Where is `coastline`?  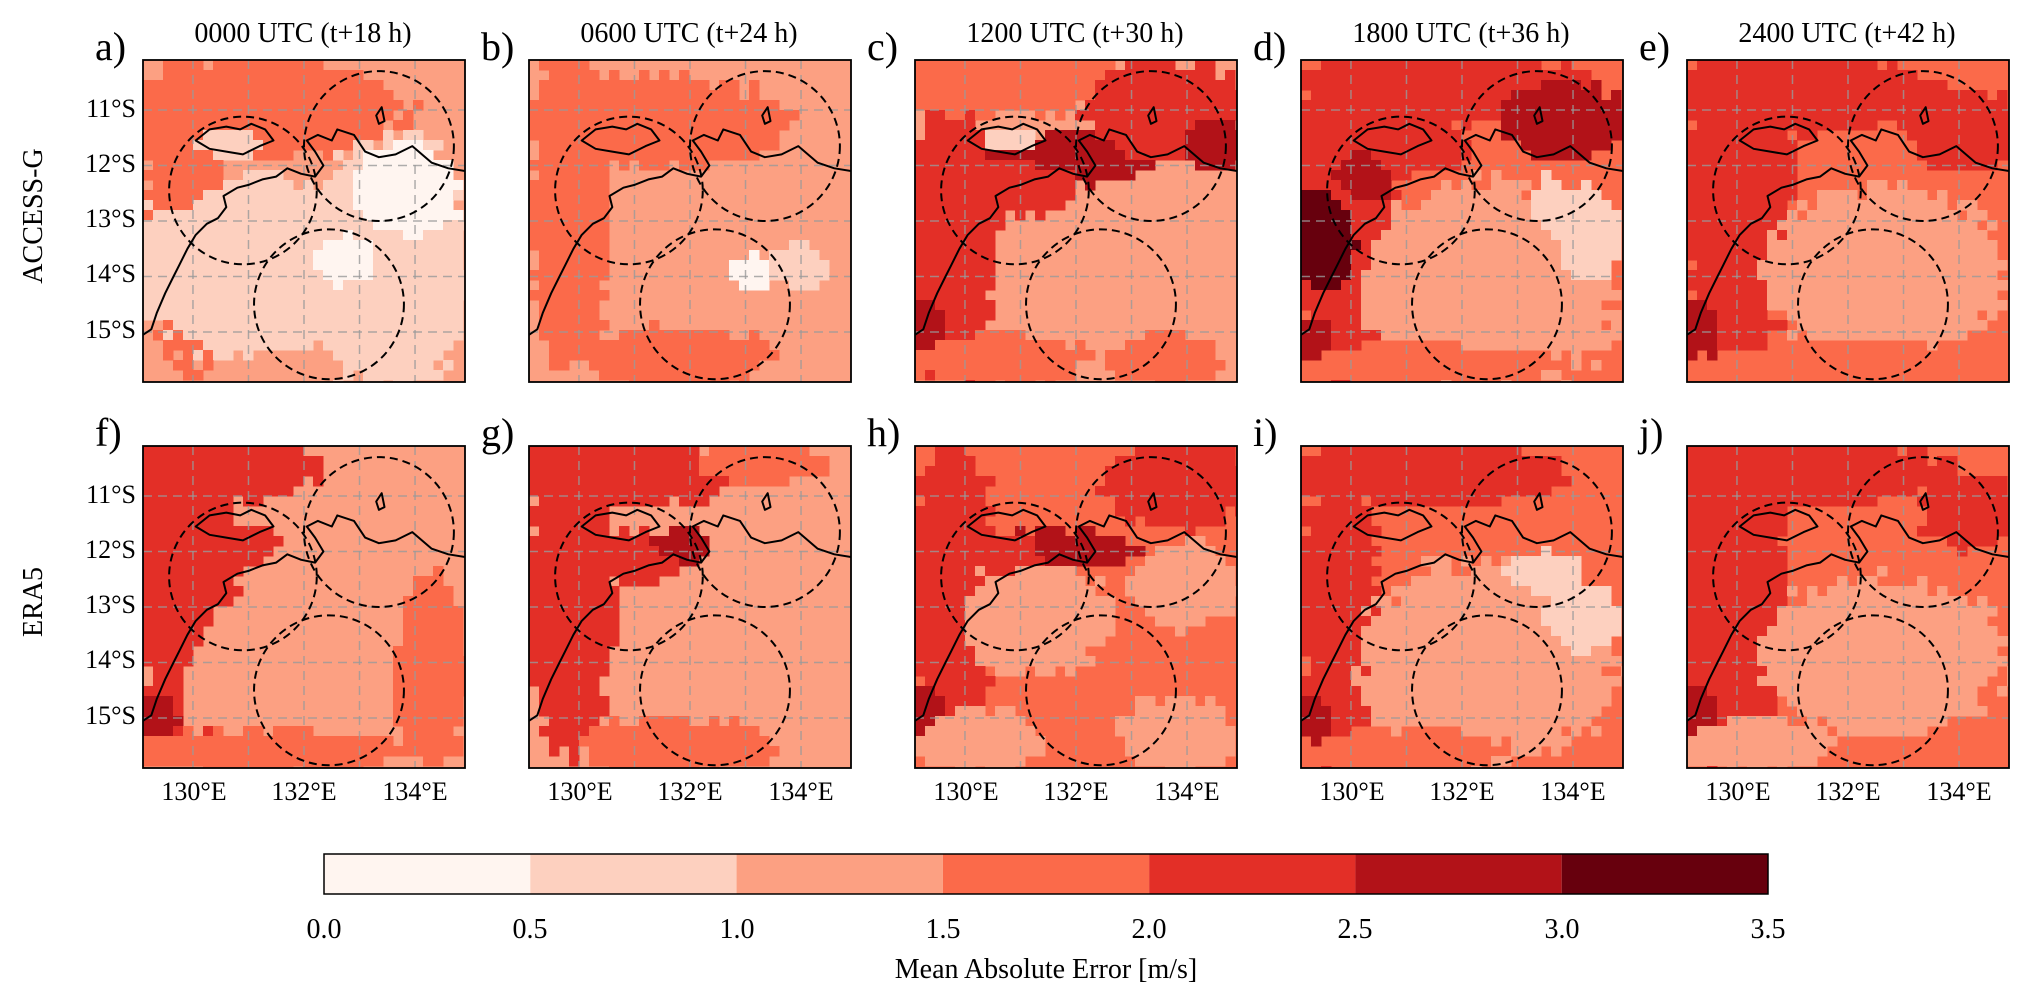
coastline is located at coordinates (1076, 232).